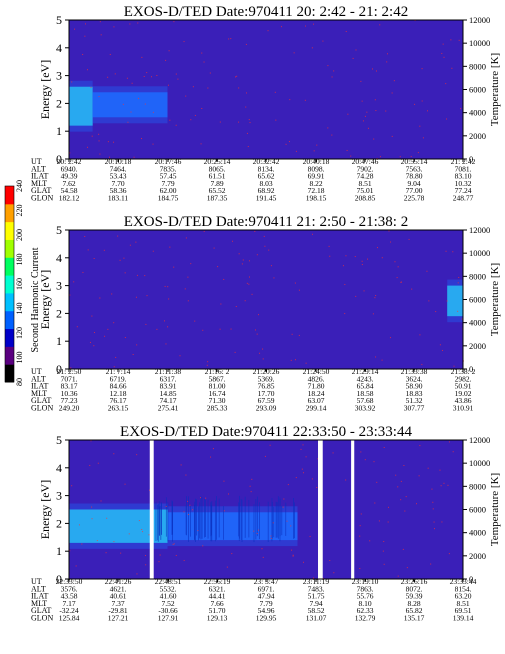  What do you see at coordinates (167, 183) in the screenshot?
I see `panel-1-cell: 7.79` at bounding box center [167, 183].